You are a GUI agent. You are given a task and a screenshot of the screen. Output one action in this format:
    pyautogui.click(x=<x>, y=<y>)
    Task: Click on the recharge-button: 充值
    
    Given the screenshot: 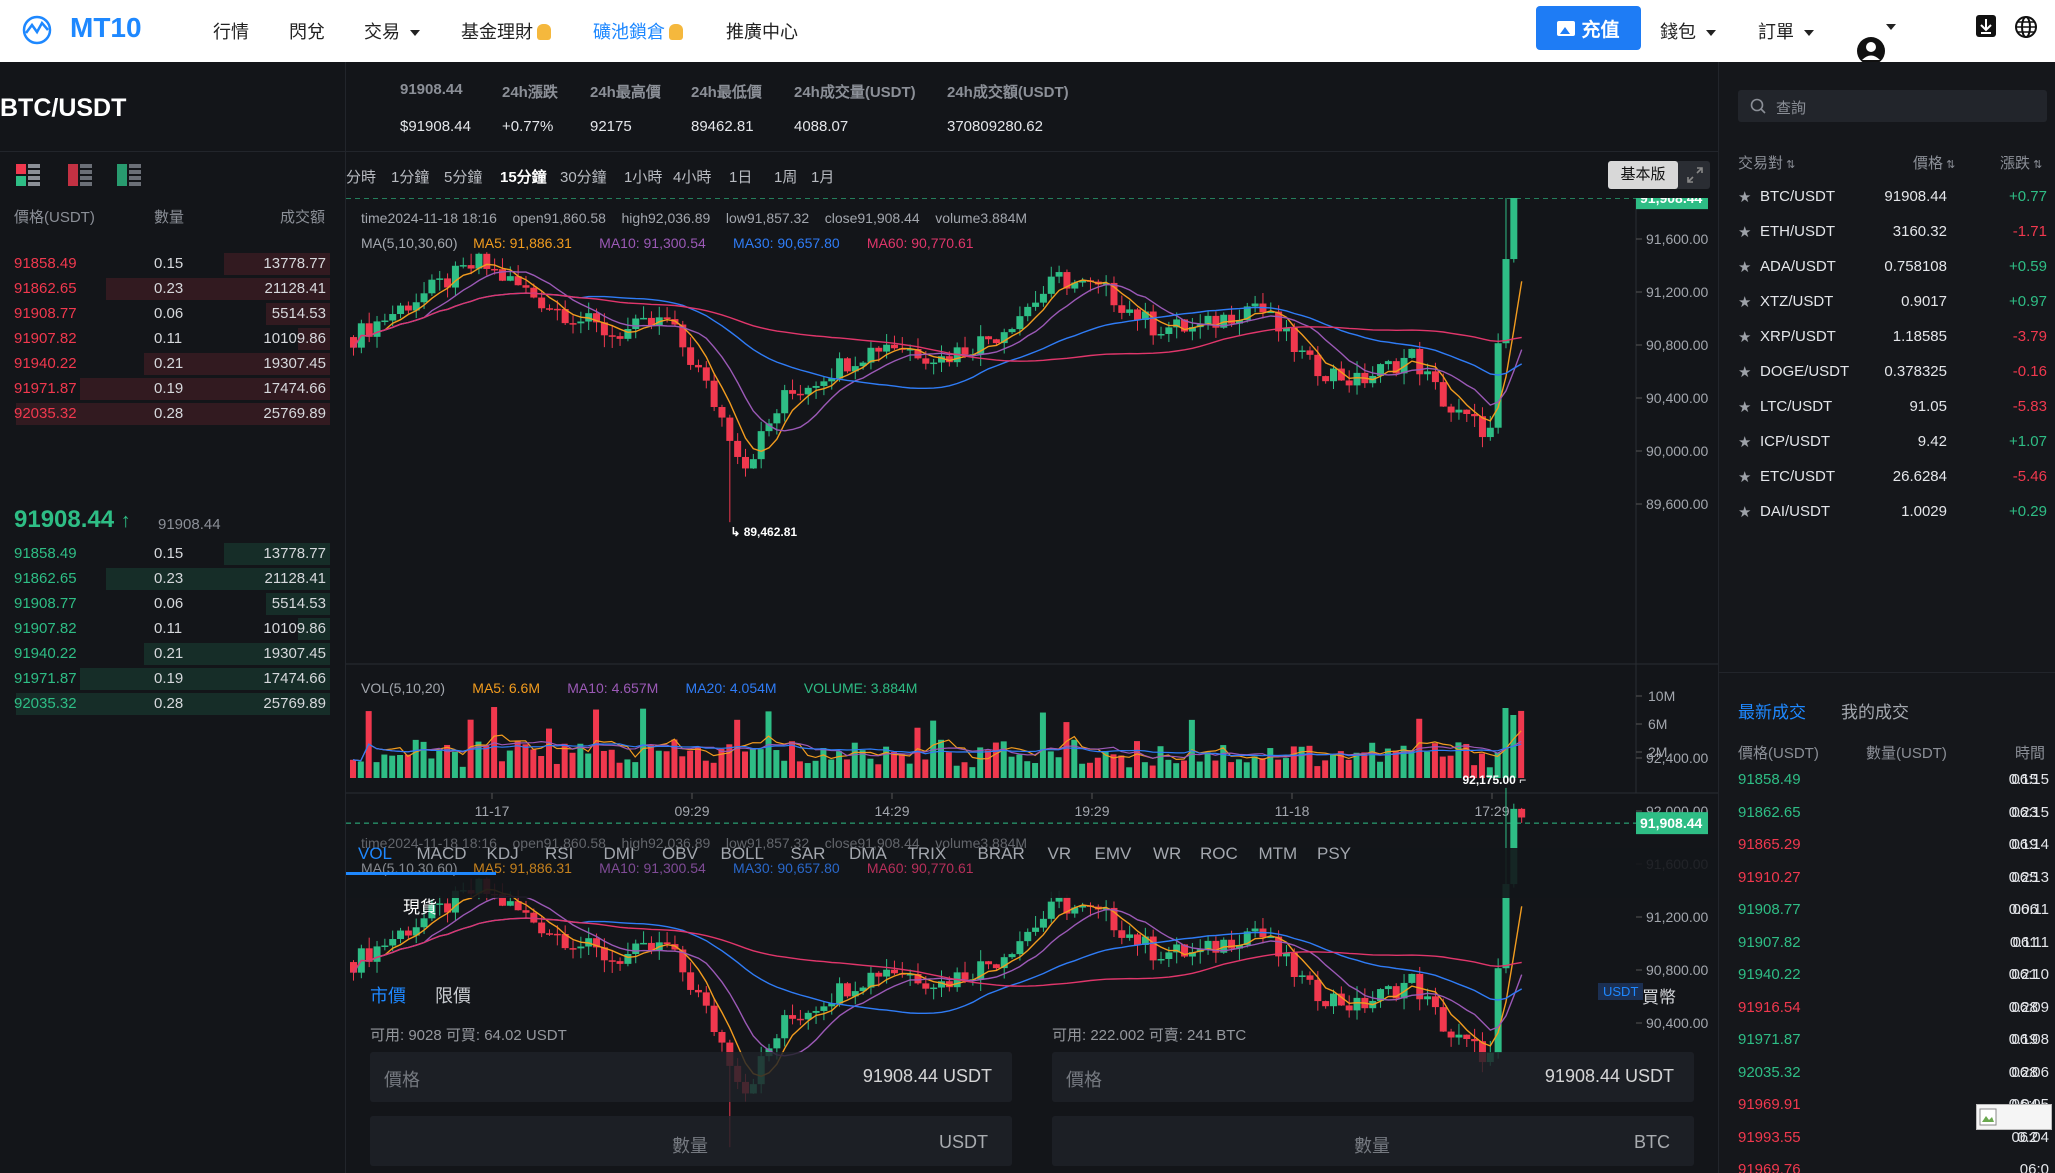 What is the action you would take?
    pyautogui.click(x=1588, y=28)
    